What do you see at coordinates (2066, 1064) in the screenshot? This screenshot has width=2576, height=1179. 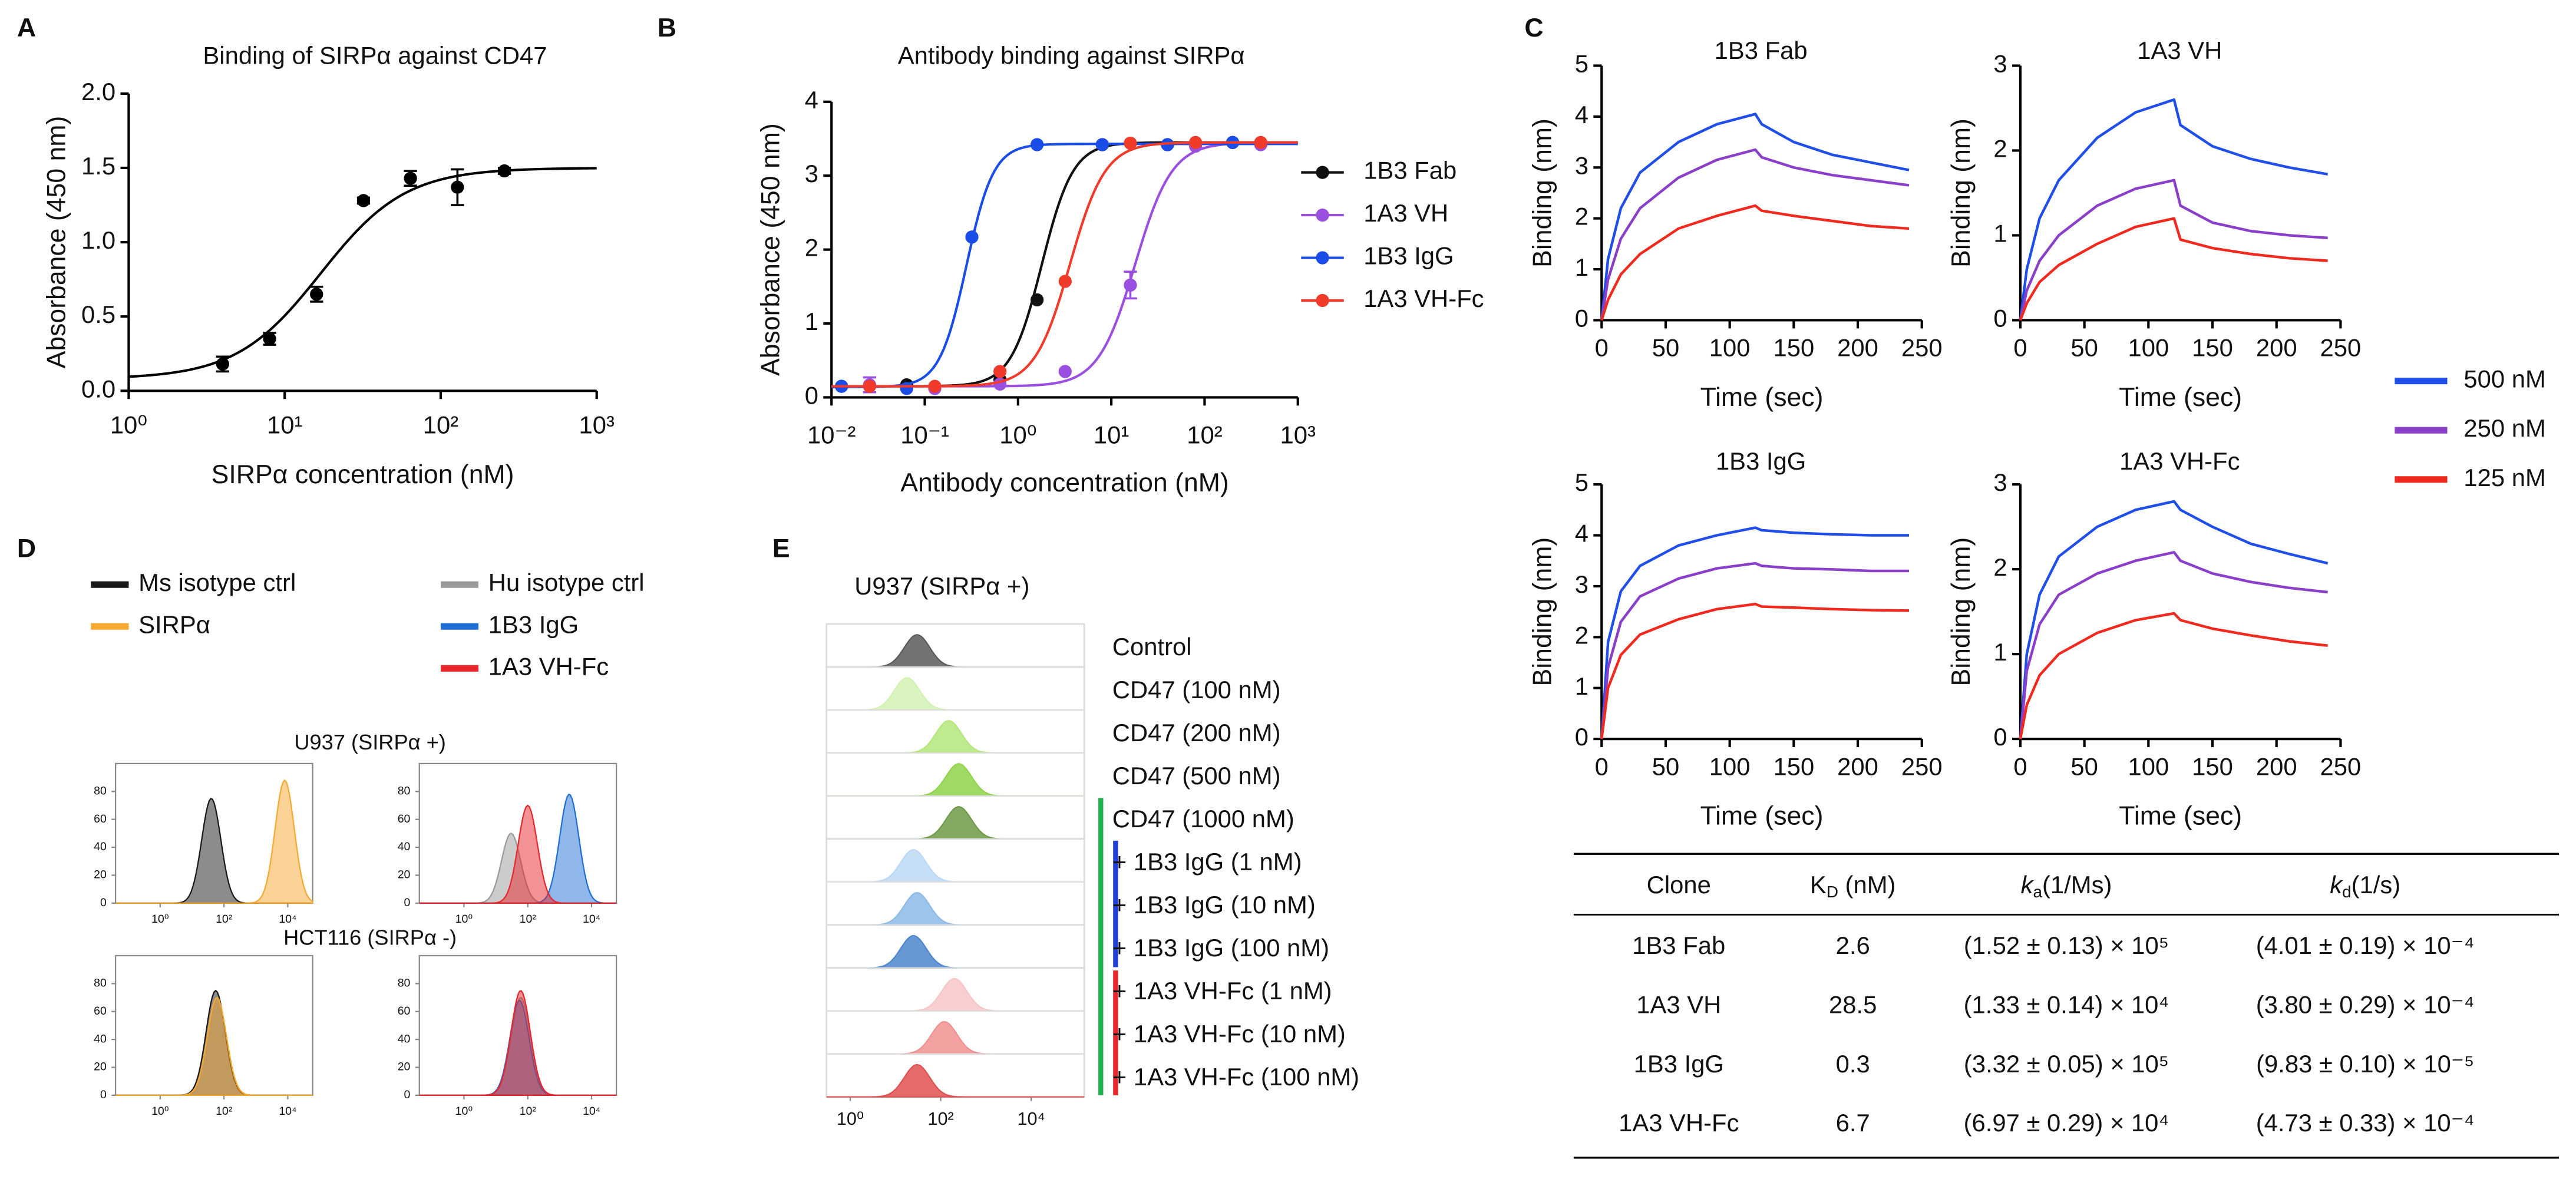 I see `table-cell: (3.32 ± 0.05) × 10⁵` at bounding box center [2066, 1064].